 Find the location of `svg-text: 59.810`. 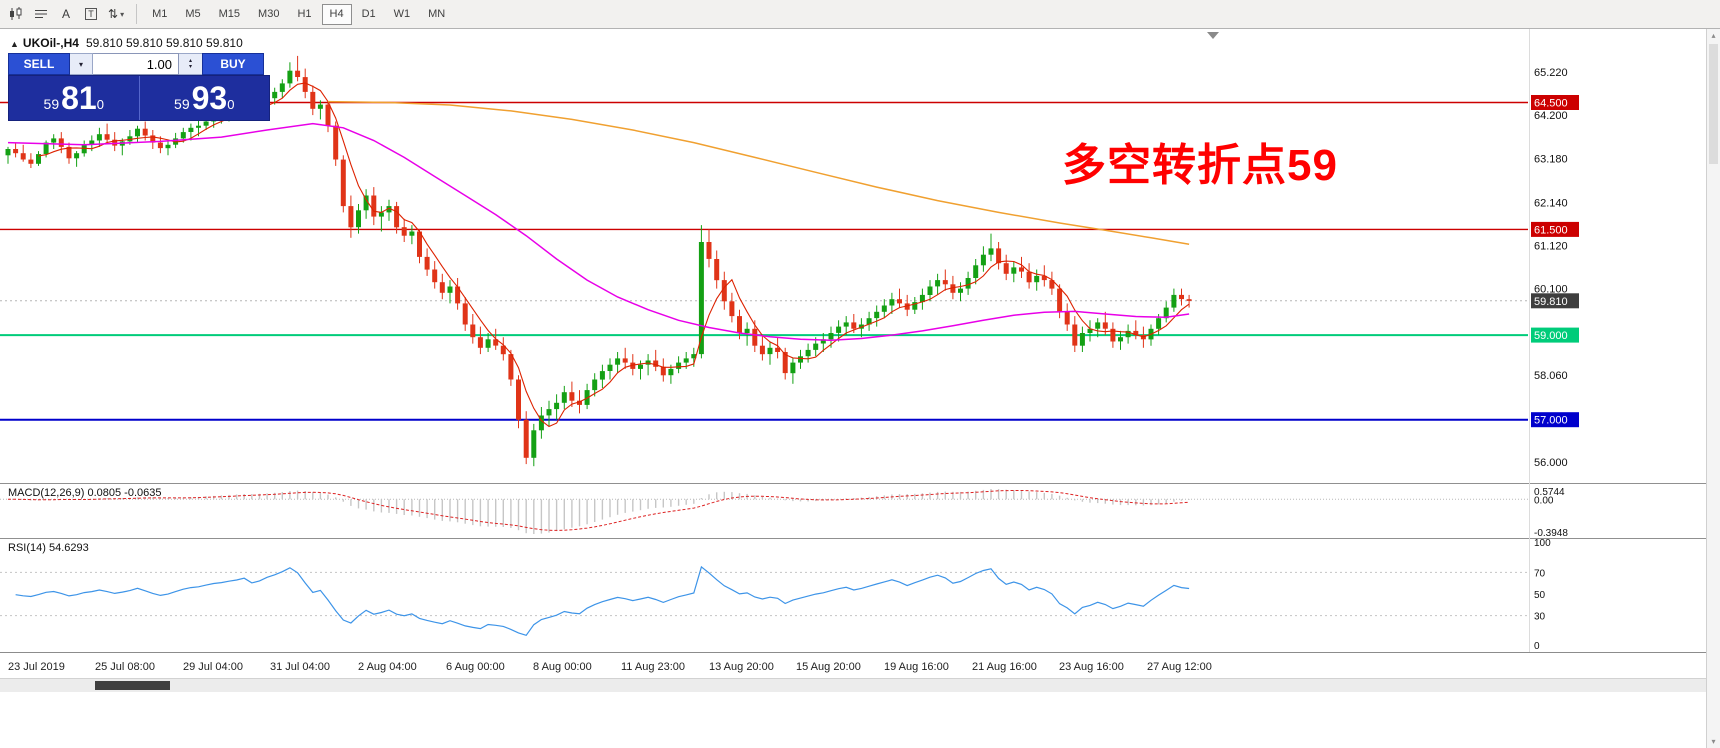

svg-text: 59.810 is located at coordinates (1551, 302).